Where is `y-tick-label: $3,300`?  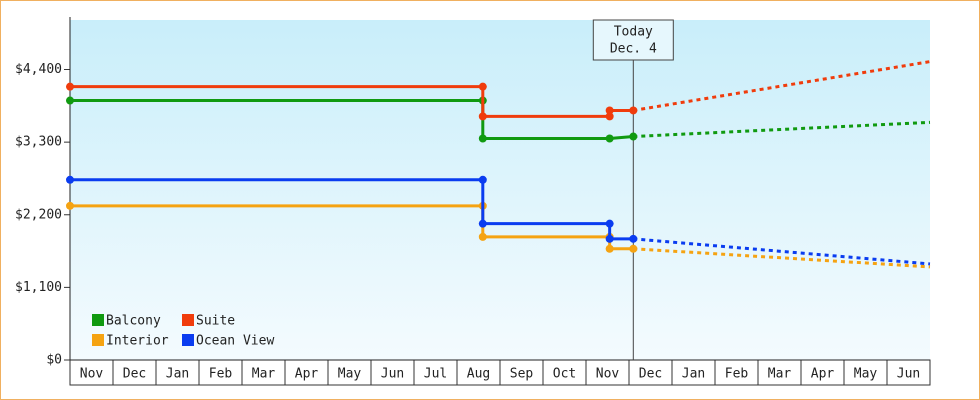
y-tick-label: $3,300 is located at coordinates (38, 142).